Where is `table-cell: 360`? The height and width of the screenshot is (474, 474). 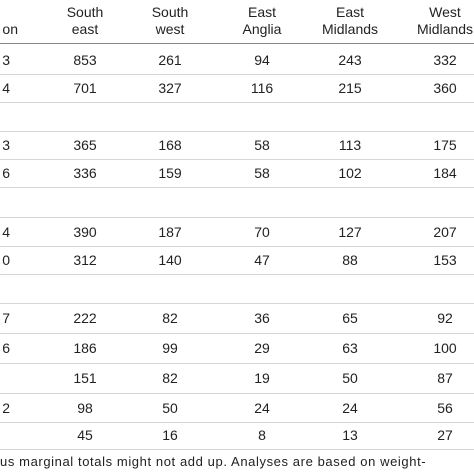
table-cell: 360 is located at coordinates (445, 88).